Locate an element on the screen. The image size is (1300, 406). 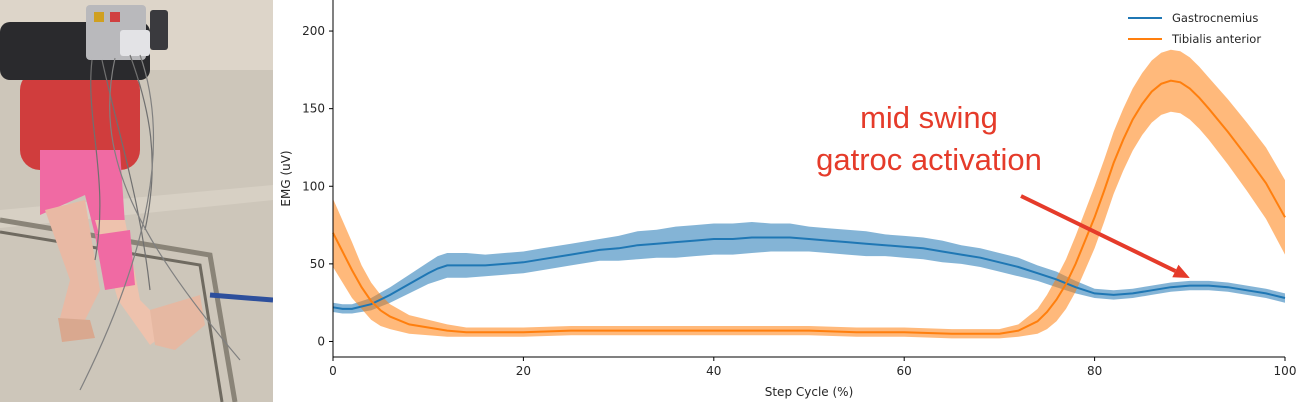
x-tick-label: 20 is located at coordinates (523, 371).